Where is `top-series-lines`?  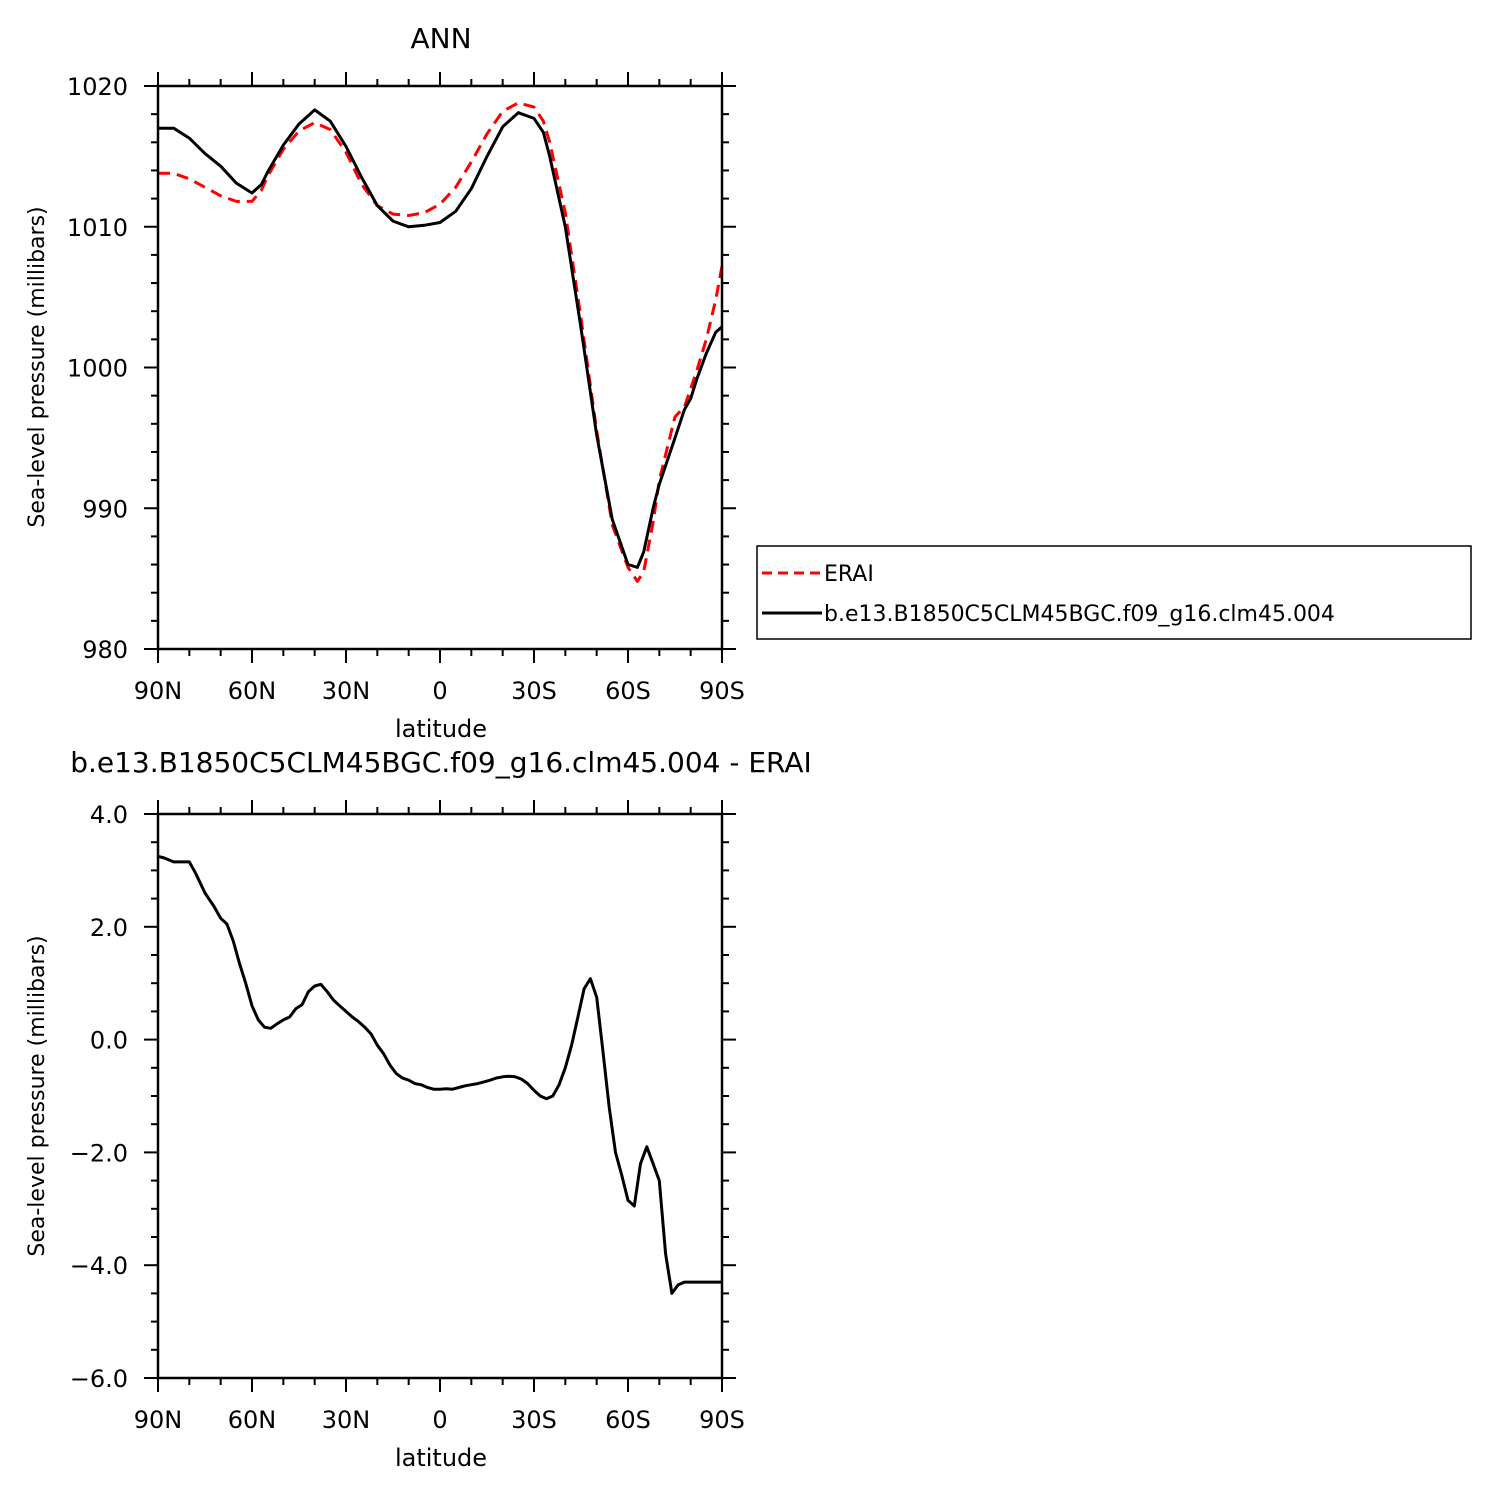
top-series-lines is located at coordinates (441, 342).